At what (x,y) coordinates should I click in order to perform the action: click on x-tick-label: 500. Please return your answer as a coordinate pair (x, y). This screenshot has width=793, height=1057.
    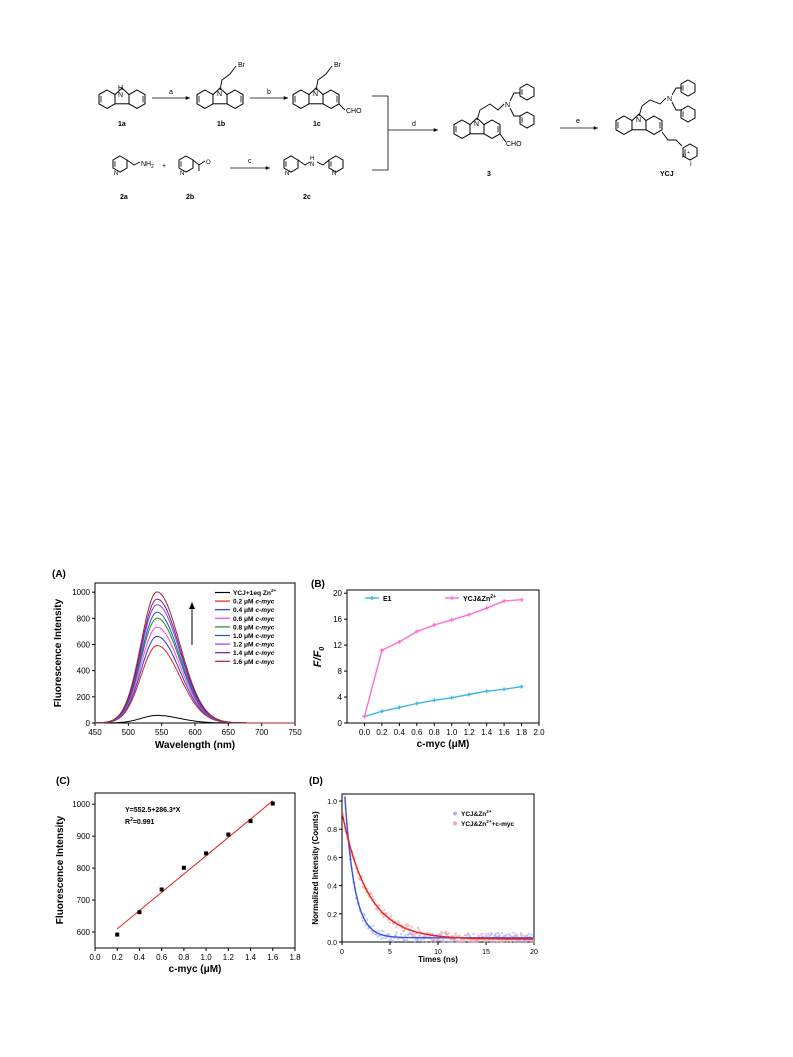
    Looking at the image, I should click on (129, 732).